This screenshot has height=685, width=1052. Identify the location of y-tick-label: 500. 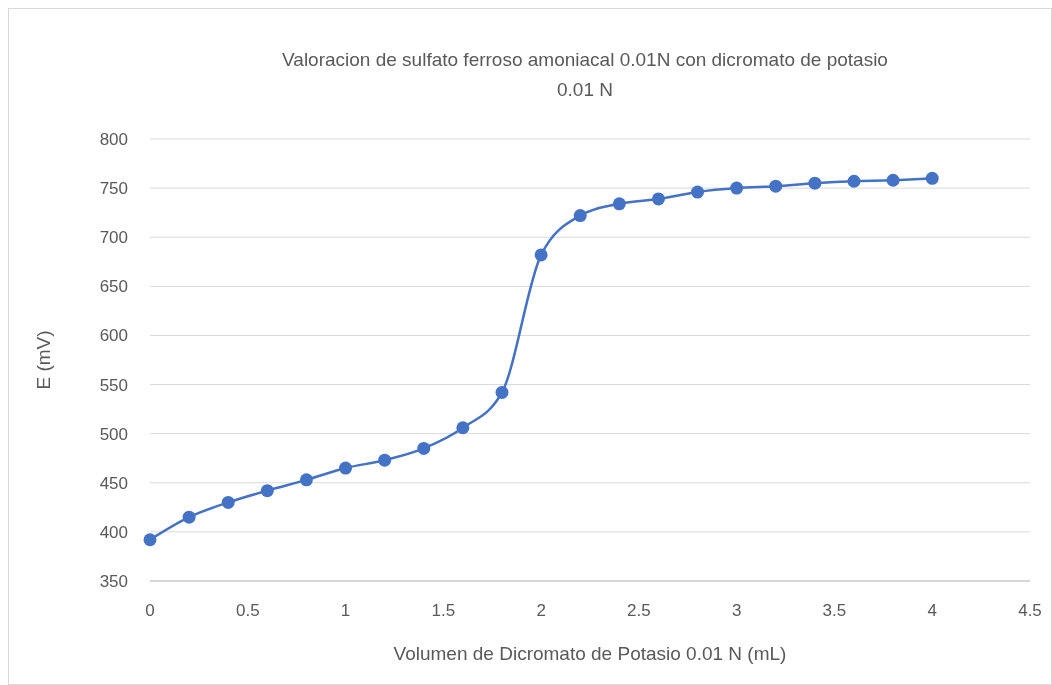
(113, 434).